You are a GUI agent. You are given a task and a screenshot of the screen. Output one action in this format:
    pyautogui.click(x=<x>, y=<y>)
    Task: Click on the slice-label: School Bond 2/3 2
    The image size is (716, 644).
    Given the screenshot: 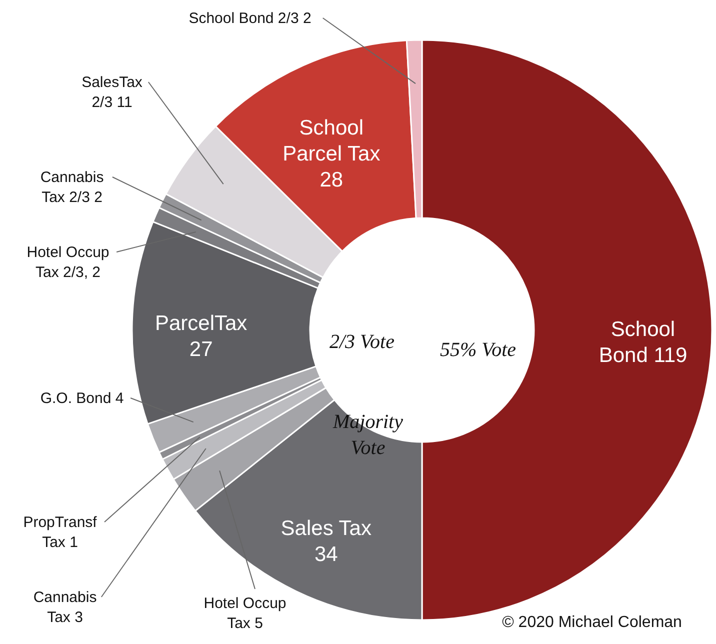 What is the action you would take?
    pyautogui.click(x=250, y=18)
    